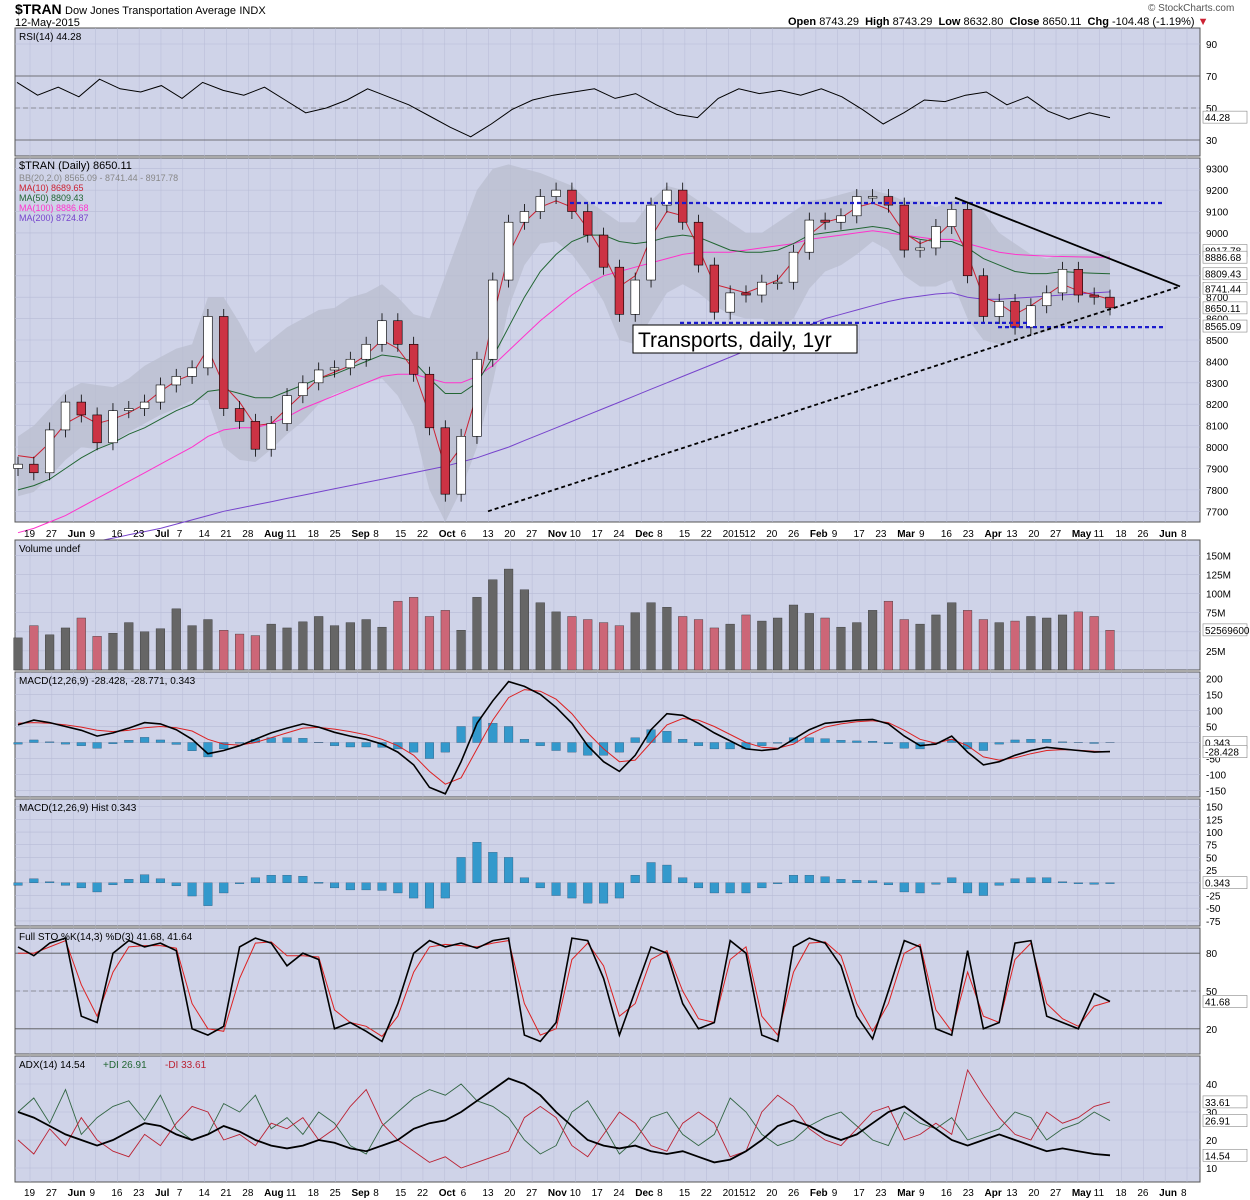 The width and height of the screenshot is (1250, 1200). Describe the element at coordinates (1143, 1193) in the screenshot. I see `x-tick-label-bottom: 26` at that location.